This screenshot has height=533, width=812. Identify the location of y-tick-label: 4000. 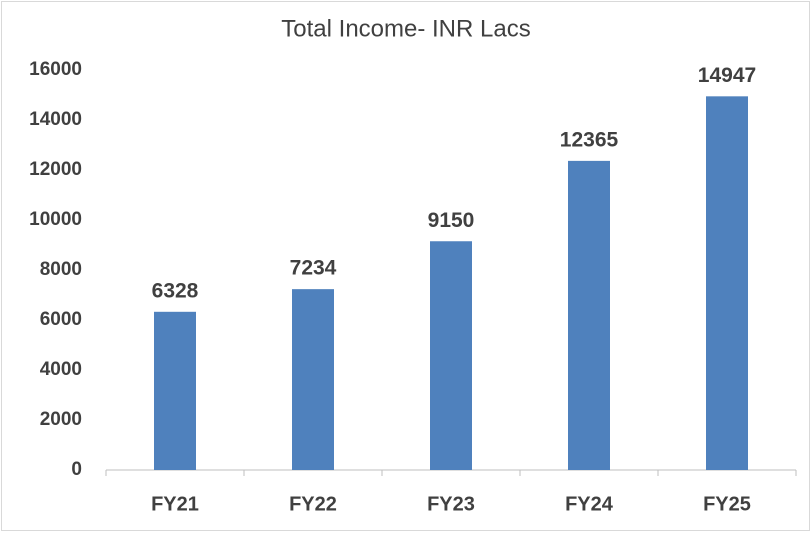
(61, 369).